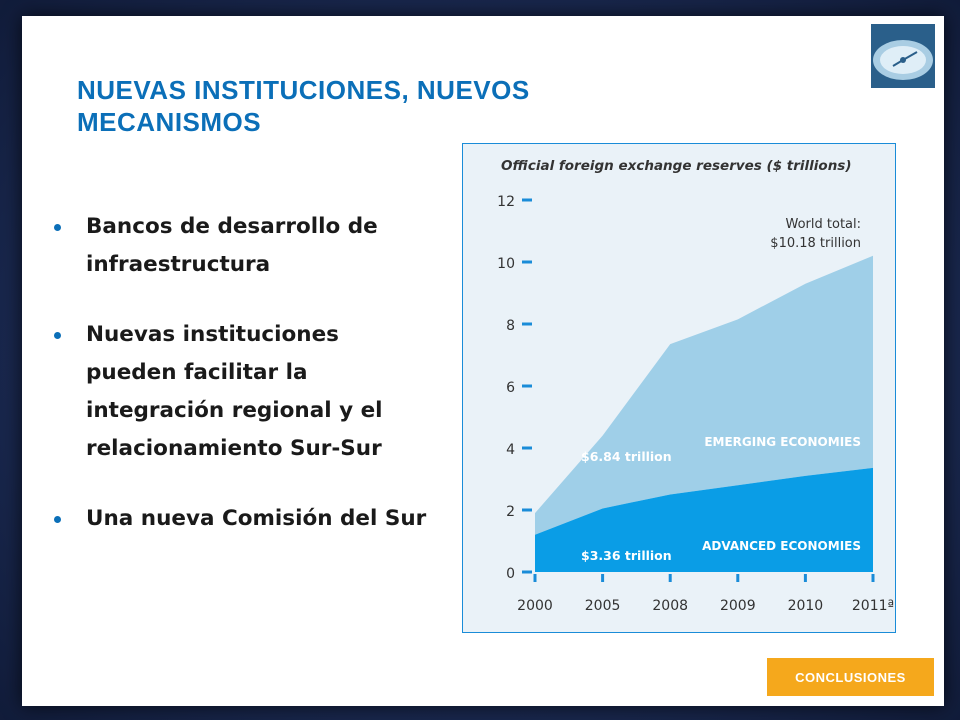 This screenshot has height=720, width=960. What do you see at coordinates (603, 606) in the screenshot?
I see `x-tick-label: 2005` at bounding box center [603, 606].